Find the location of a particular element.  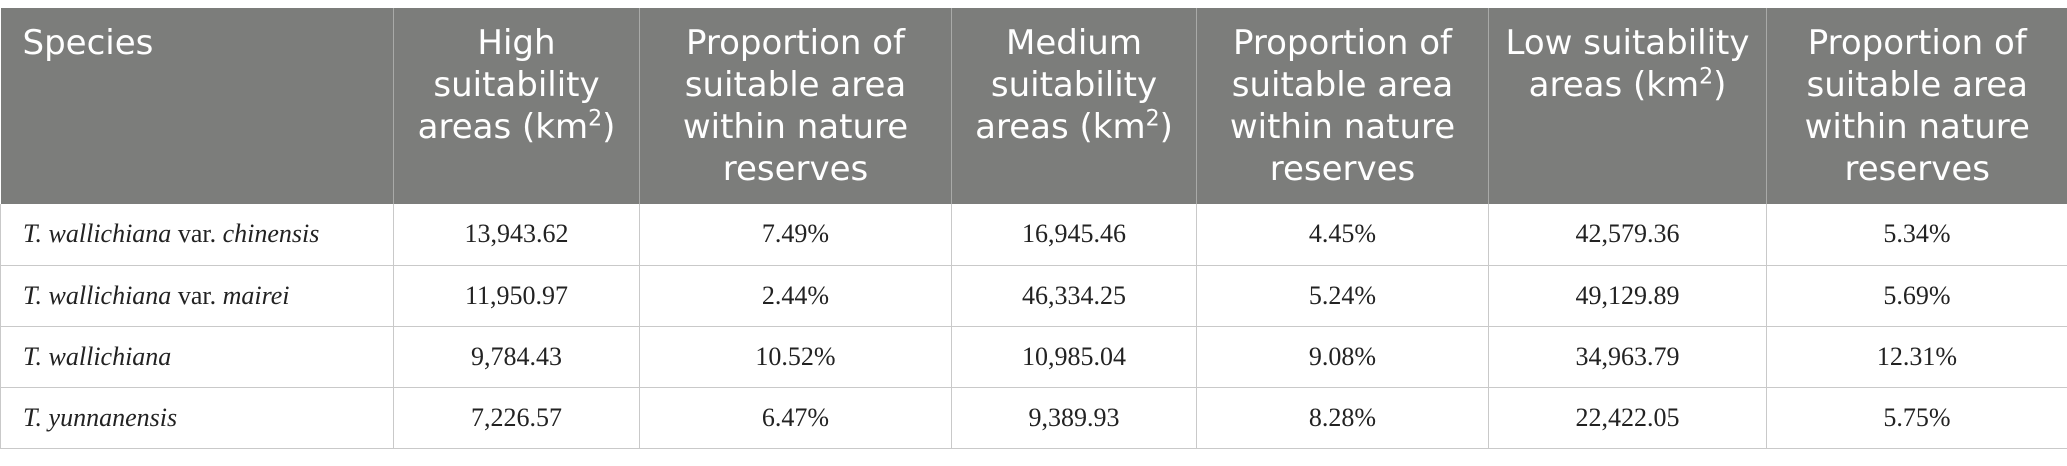

header-high-area-sup: 2 is located at coordinates (595, 119).